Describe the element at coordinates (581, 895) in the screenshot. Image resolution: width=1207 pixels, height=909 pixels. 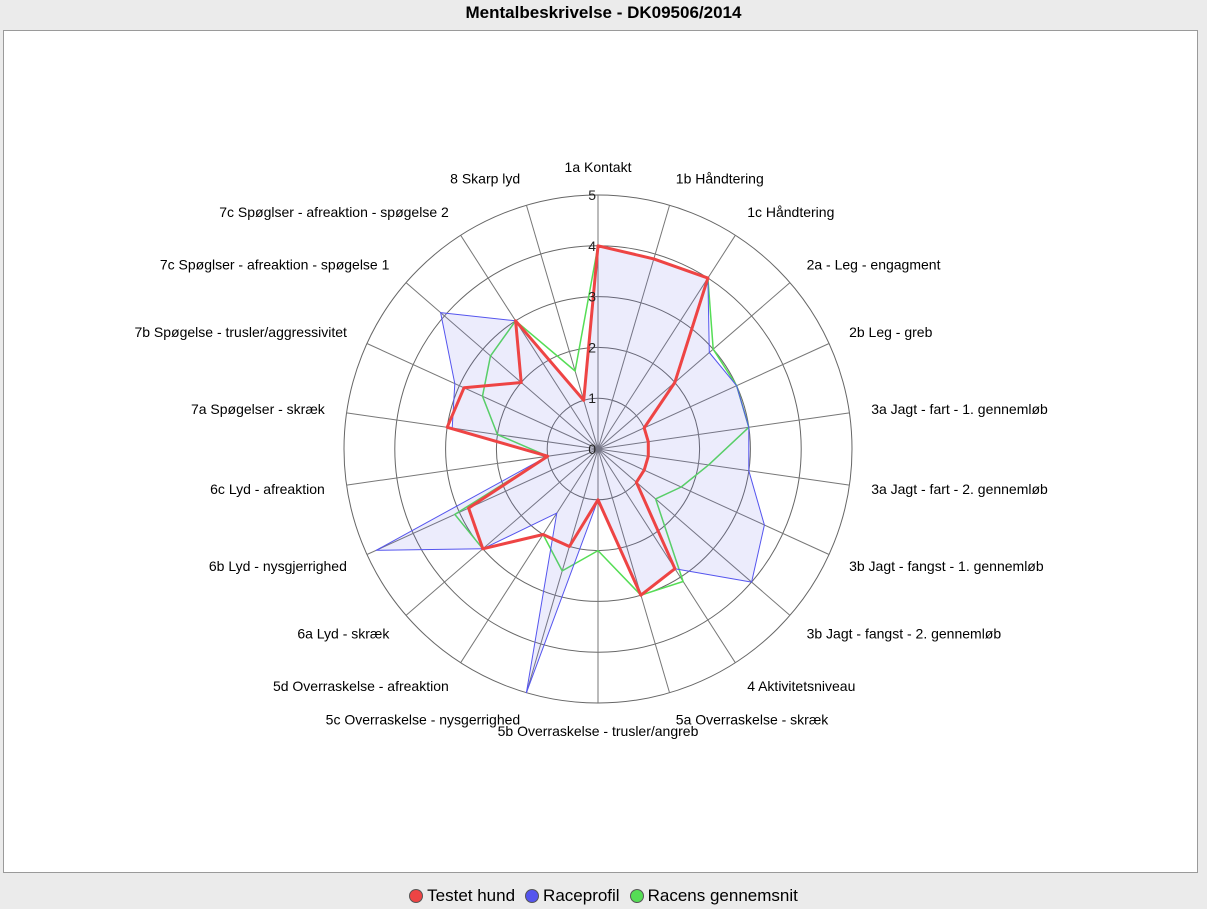
I see `legend-label: Raceprofil` at that location.